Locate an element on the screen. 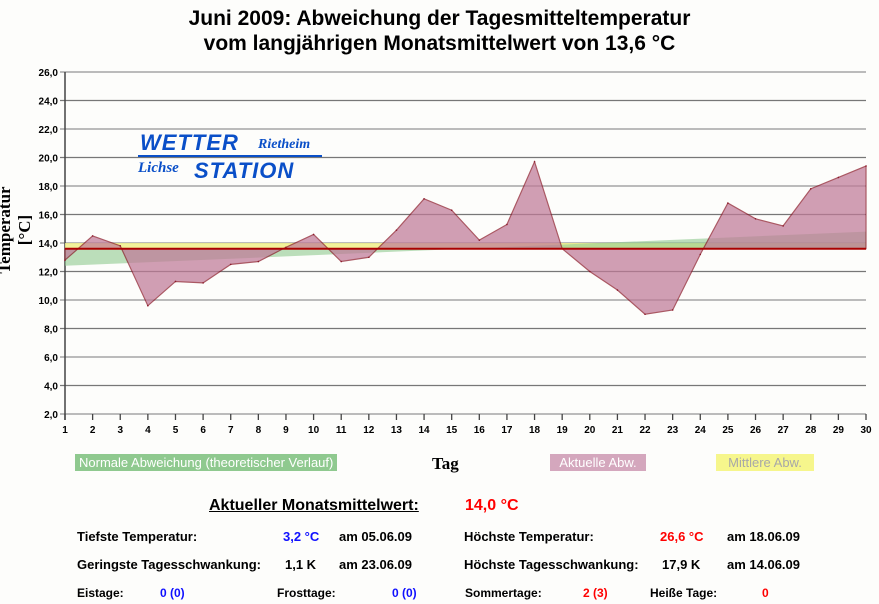 The height and width of the screenshot is (604, 879). eistage-label: Eistage: is located at coordinates (100, 593).